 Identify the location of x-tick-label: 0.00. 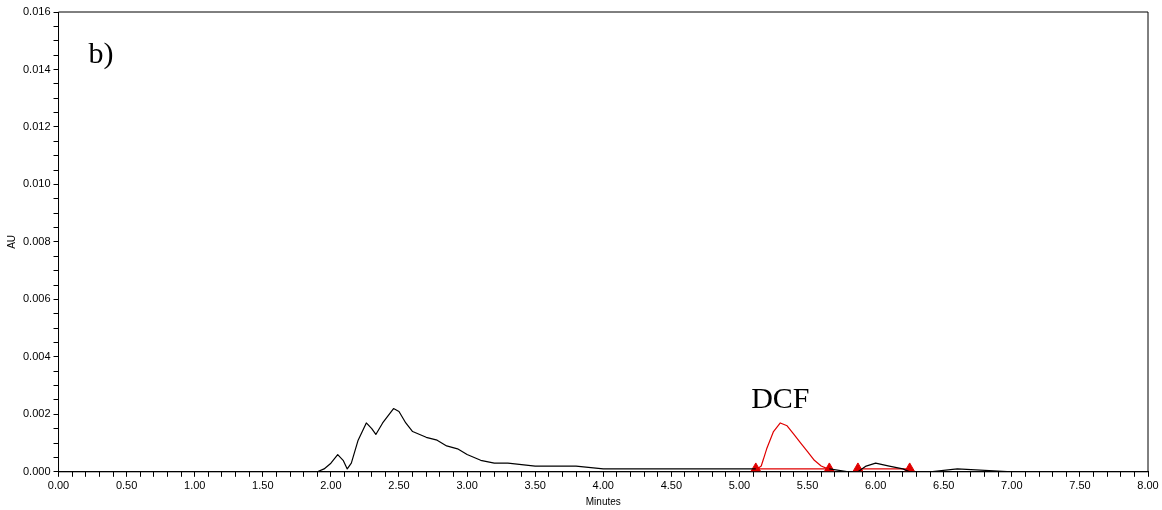
(58, 485).